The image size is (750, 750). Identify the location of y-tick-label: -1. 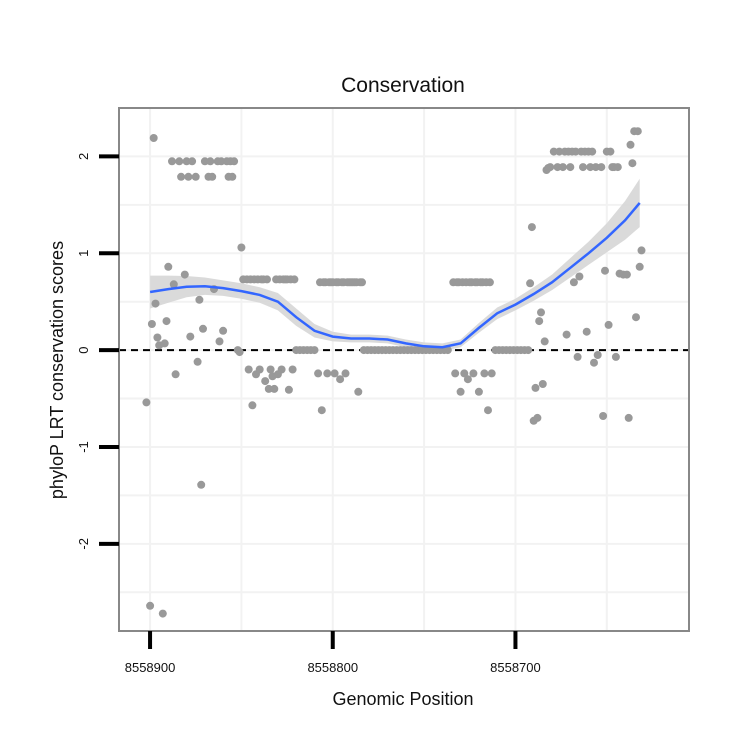
(83, 447).